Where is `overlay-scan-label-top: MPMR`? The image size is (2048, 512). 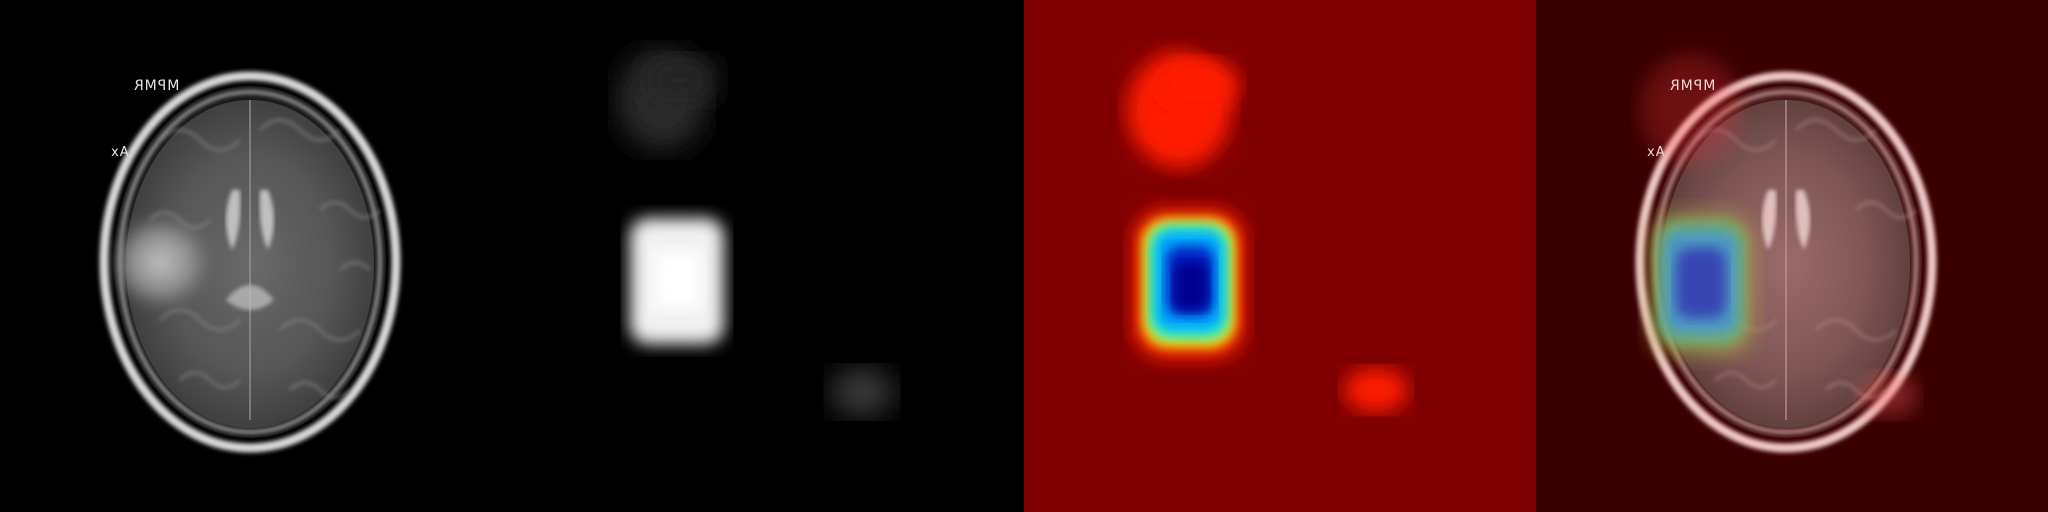 overlay-scan-label-top: MPMR is located at coordinates (1692, 86).